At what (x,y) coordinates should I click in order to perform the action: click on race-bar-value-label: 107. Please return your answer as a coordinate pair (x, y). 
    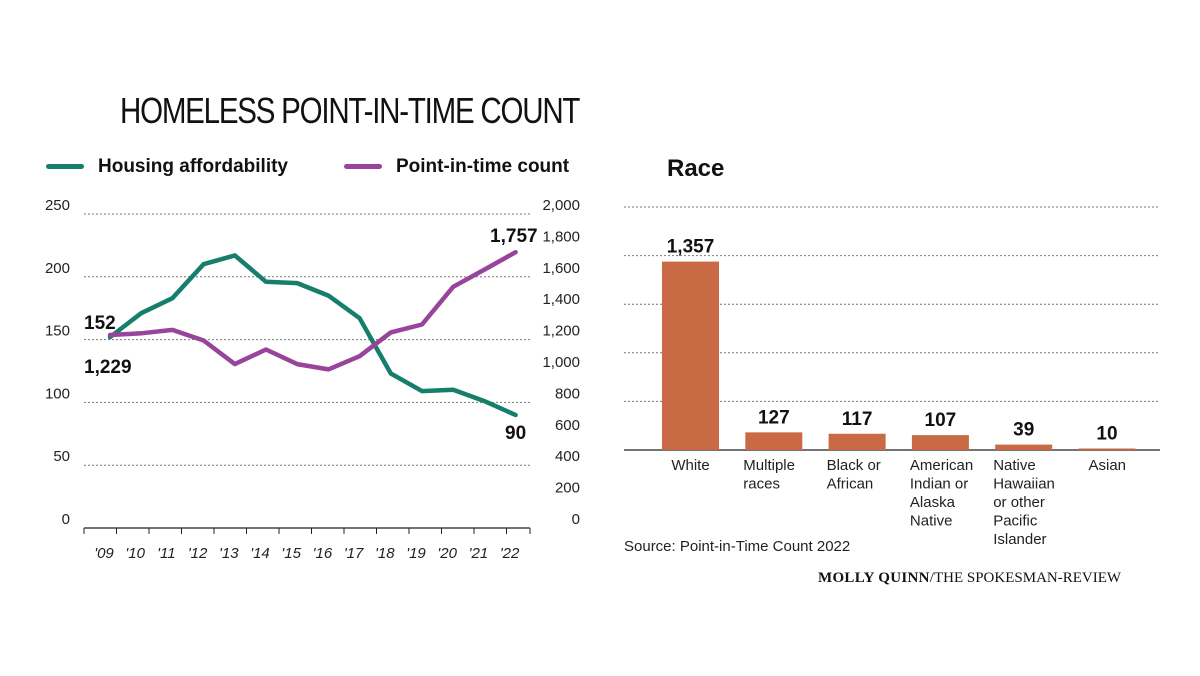
    Looking at the image, I should click on (941, 420).